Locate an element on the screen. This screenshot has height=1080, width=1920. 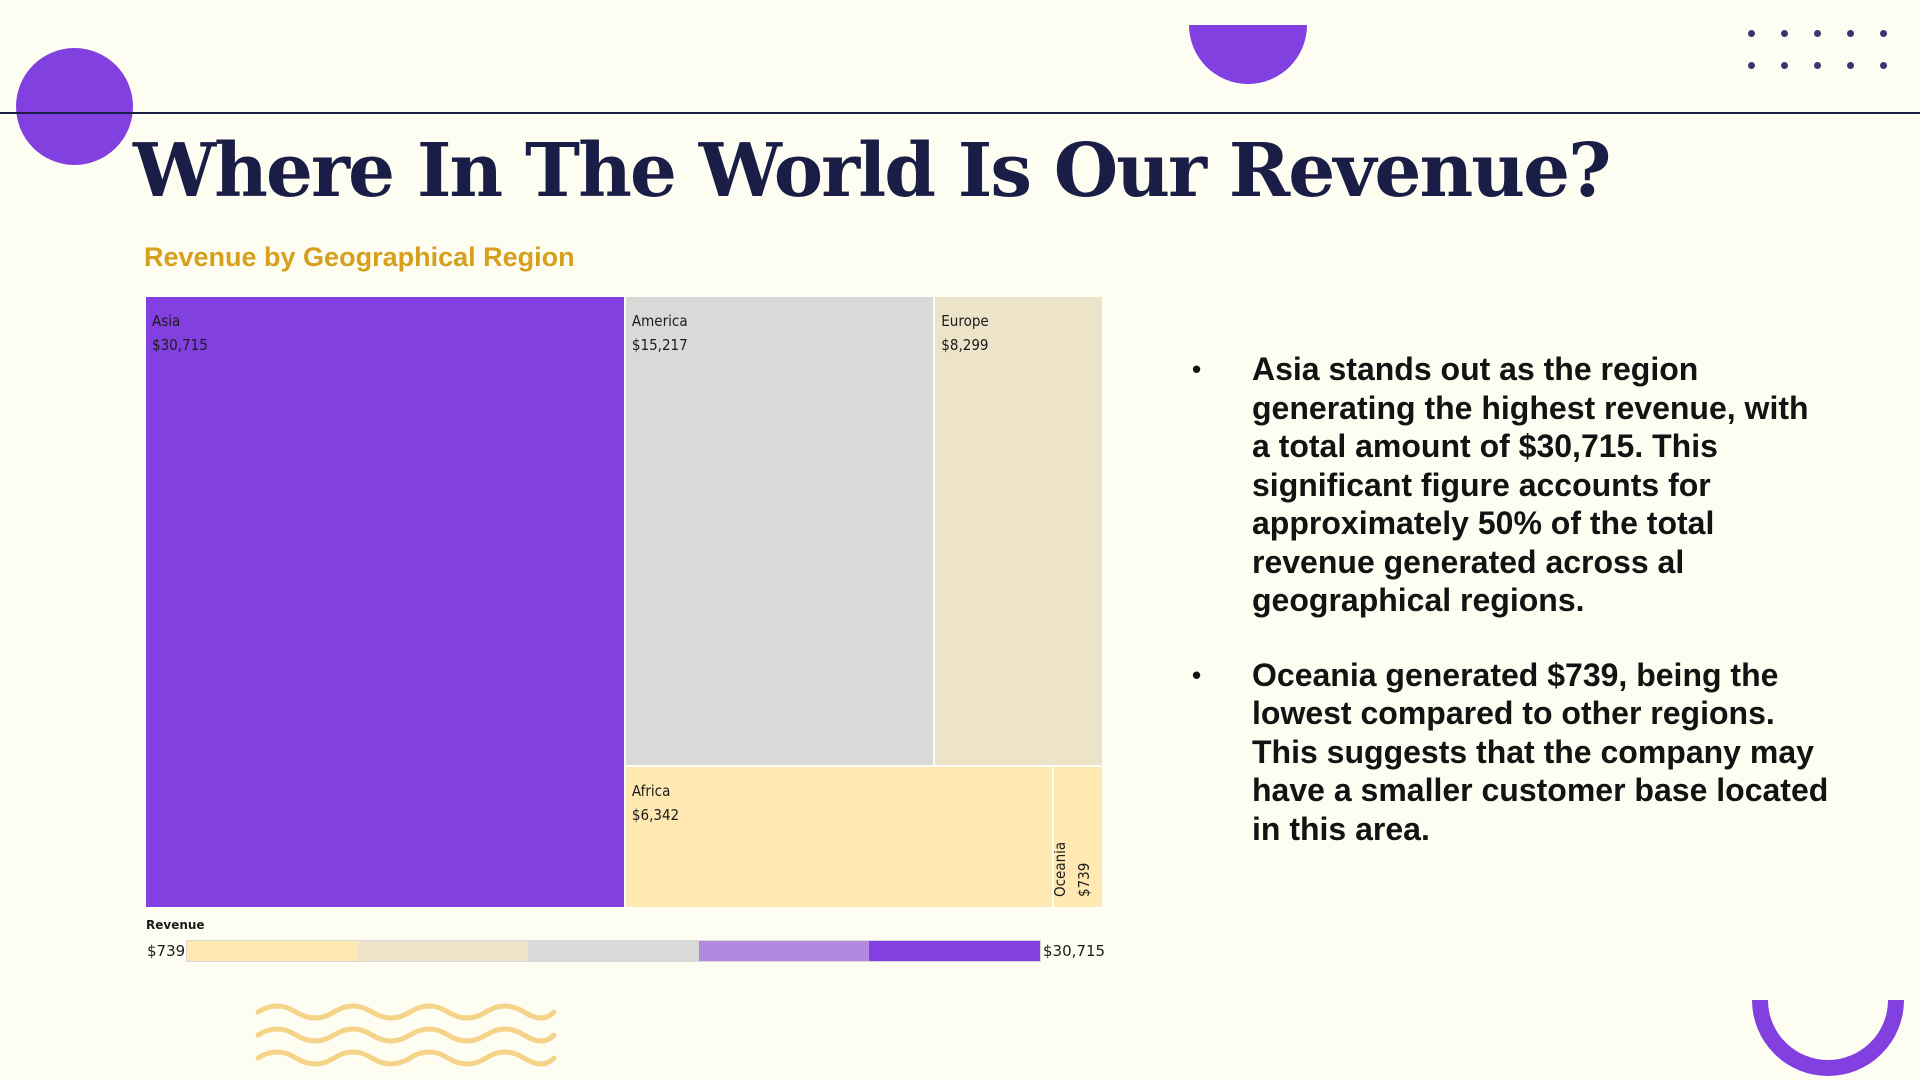
chart-title: Revenue by Geographical Region is located at coordinates (359, 257).